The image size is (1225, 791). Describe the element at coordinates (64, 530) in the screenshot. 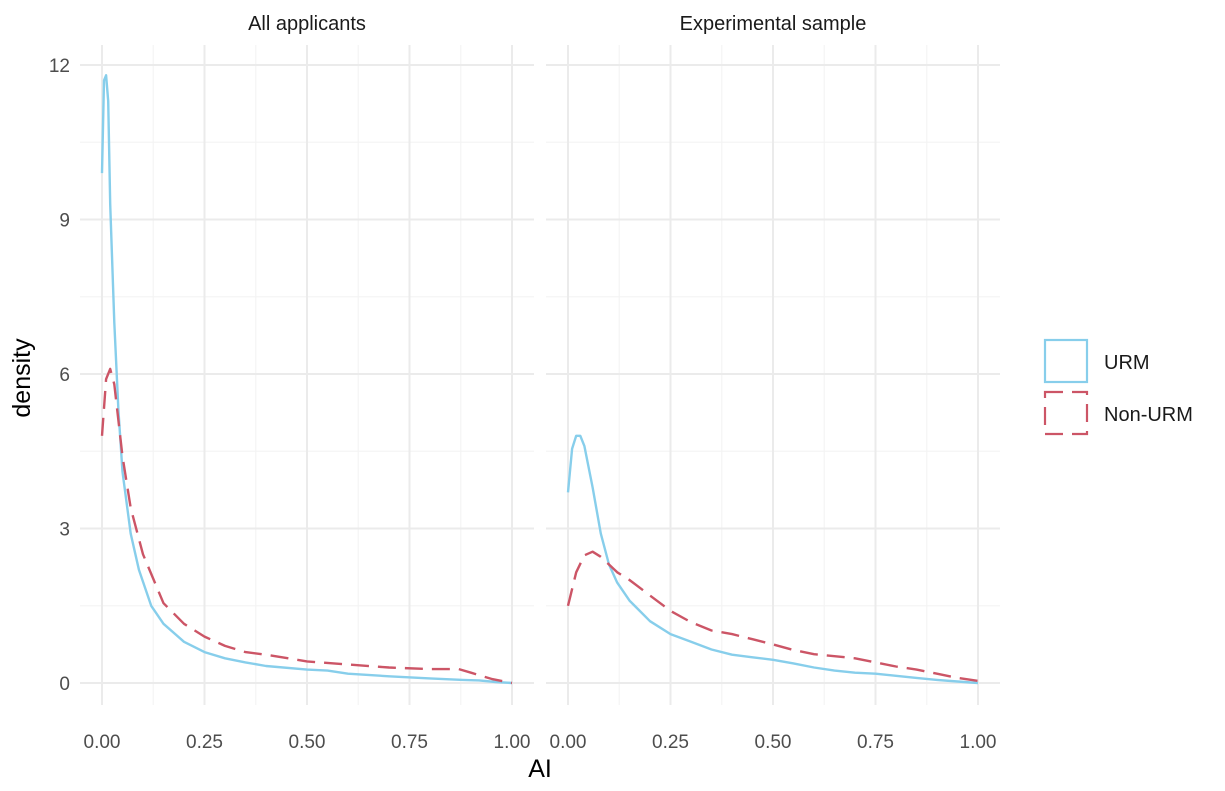

I see `y-tick-label: 3` at that location.